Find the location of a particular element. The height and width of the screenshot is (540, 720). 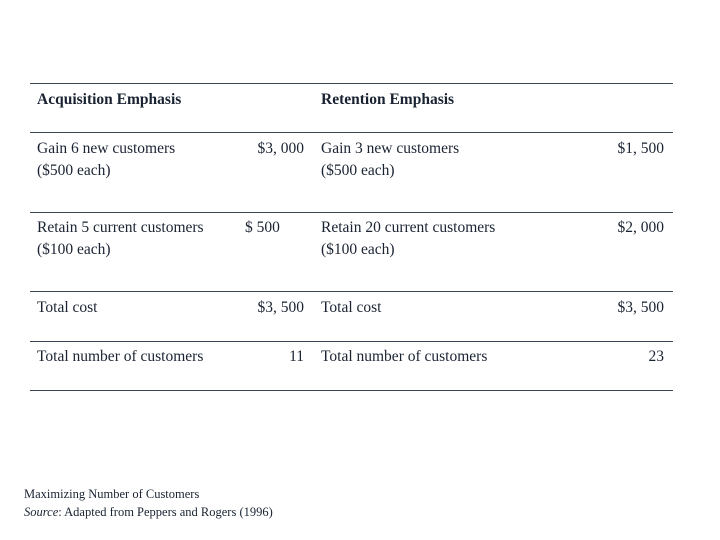

table-value: 23 is located at coordinates (656, 356).